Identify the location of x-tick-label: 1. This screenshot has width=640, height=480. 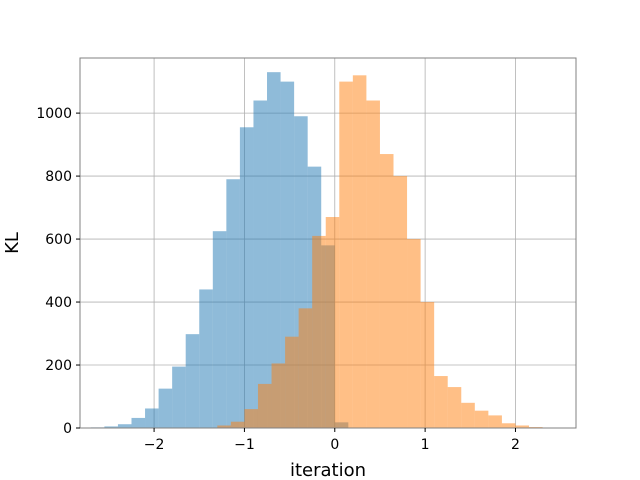
(425, 445).